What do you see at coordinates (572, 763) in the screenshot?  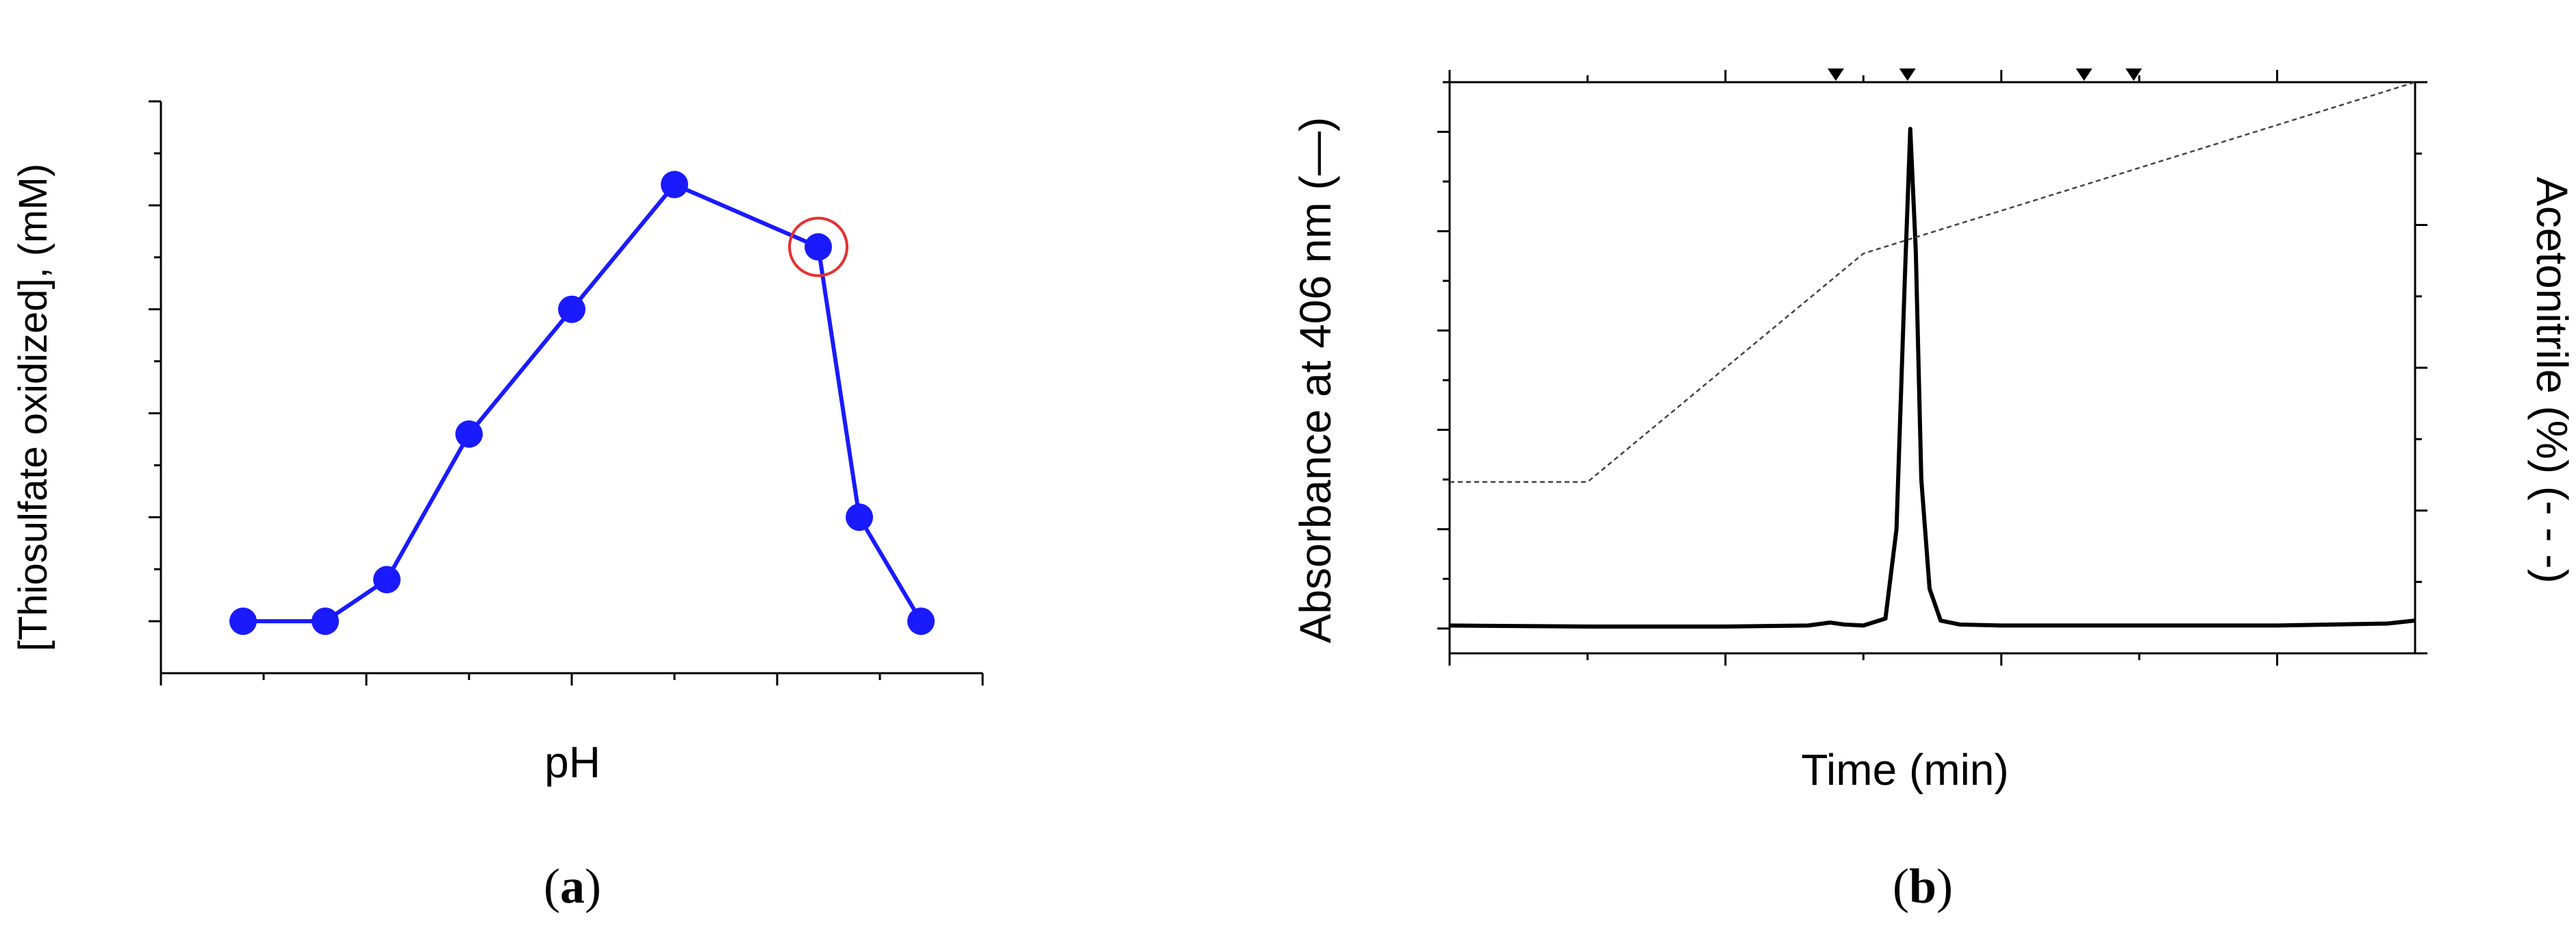 I see `chart-a-xlabel: pH` at bounding box center [572, 763].